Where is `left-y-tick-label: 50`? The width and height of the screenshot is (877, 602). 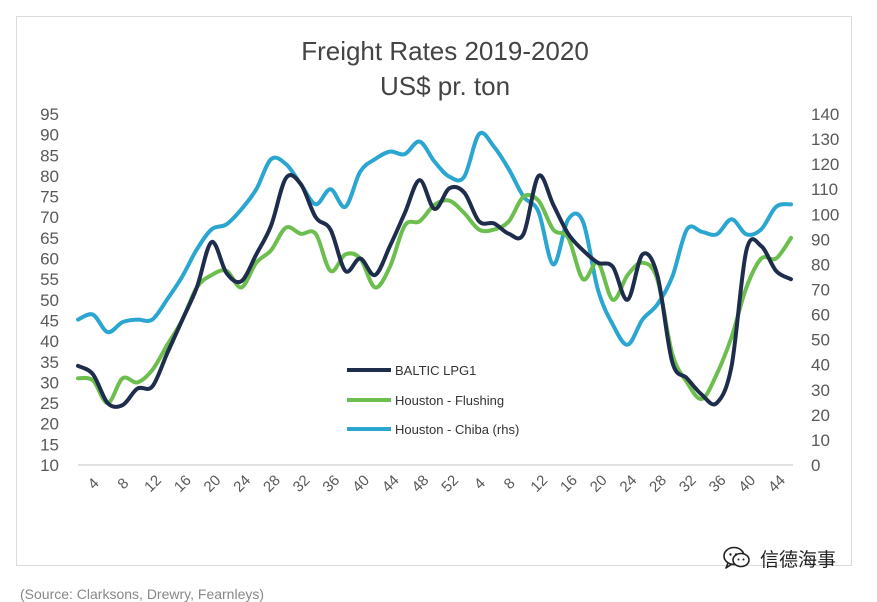 left-y-tick-label: 50 is located at coordinates (49, 300).